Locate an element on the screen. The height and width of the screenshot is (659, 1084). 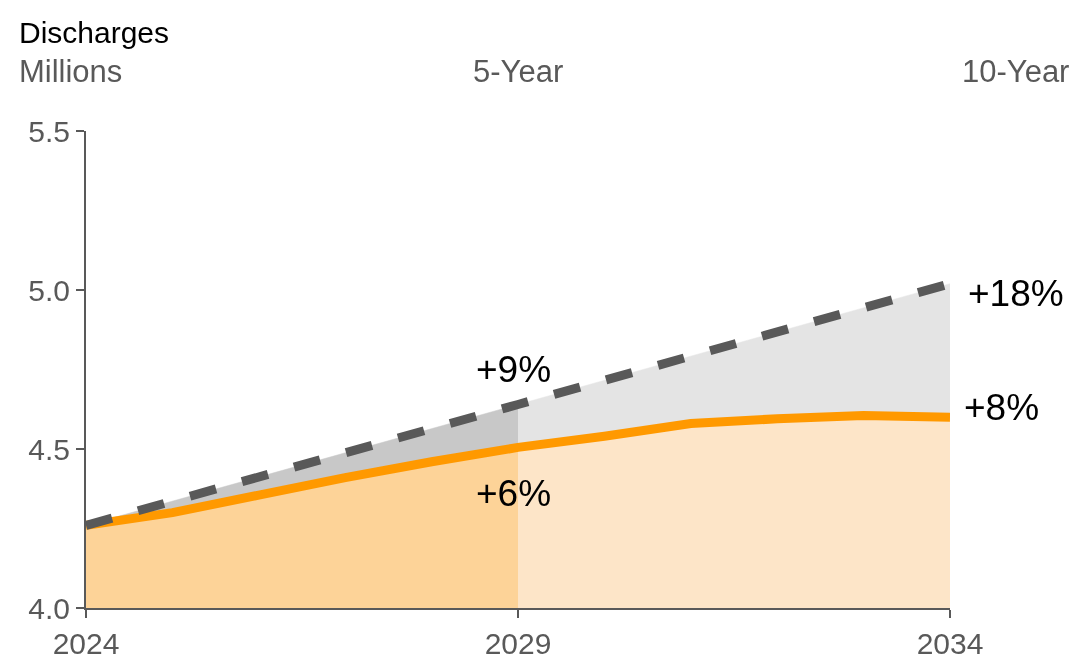
text: +18% is located at coordinates (1016, 293).